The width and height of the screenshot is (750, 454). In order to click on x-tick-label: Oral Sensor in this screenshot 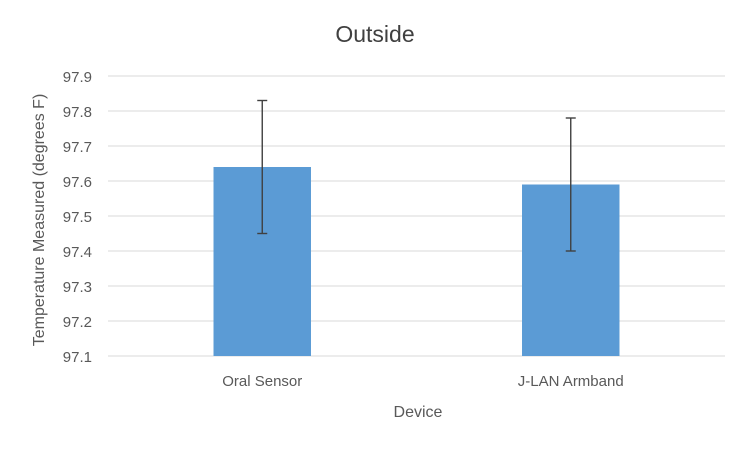, I will do `click(262, 381)`.